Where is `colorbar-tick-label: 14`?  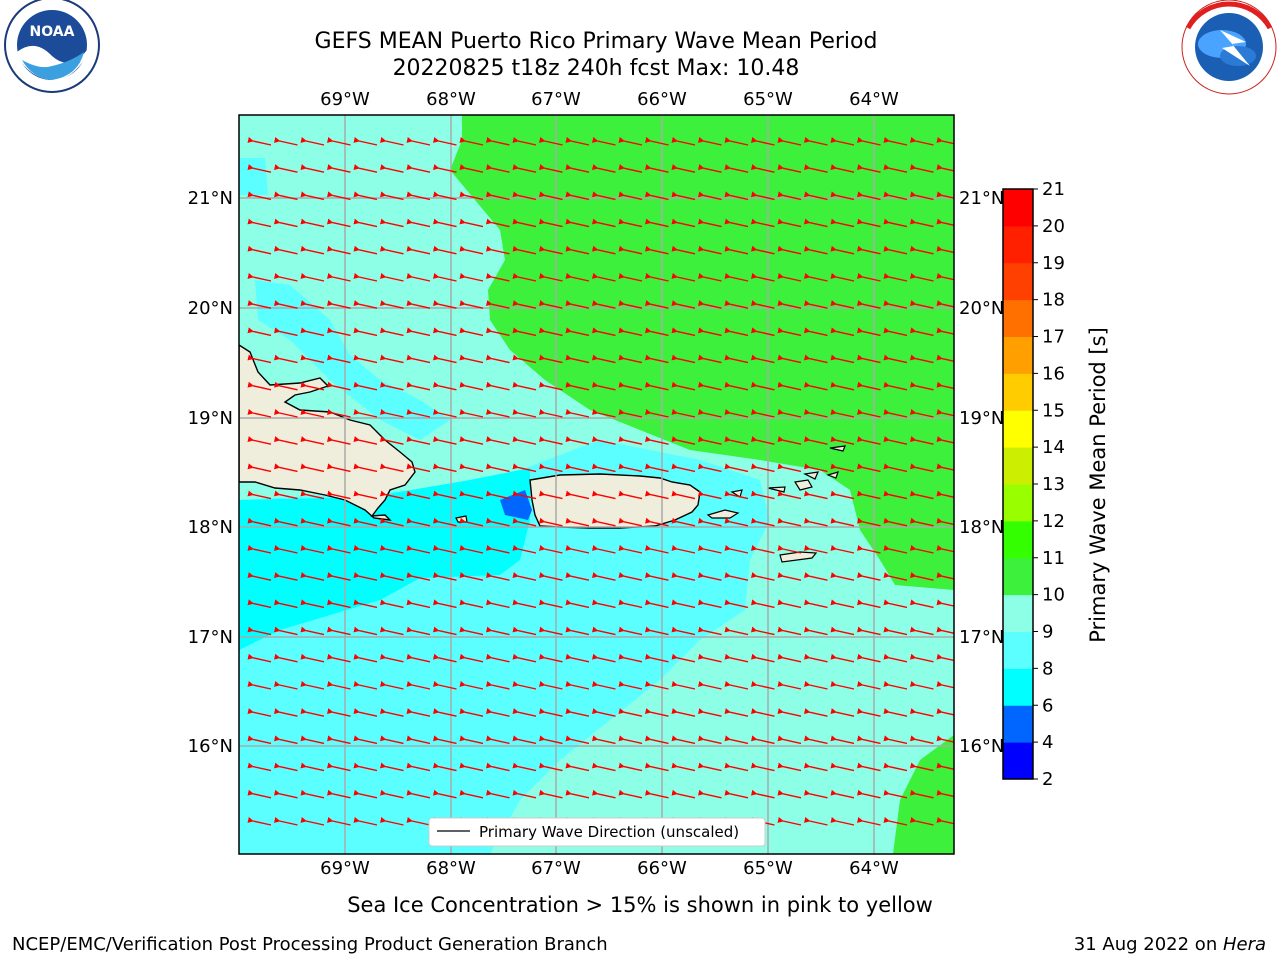
colorbar-tick-label: 14 is located at coordinates (1053, 447).